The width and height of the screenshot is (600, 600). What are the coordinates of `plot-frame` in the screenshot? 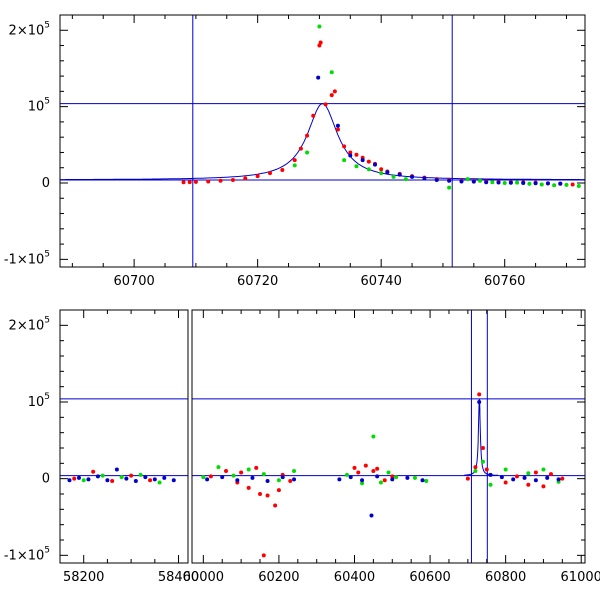 It's located at (124, 436).